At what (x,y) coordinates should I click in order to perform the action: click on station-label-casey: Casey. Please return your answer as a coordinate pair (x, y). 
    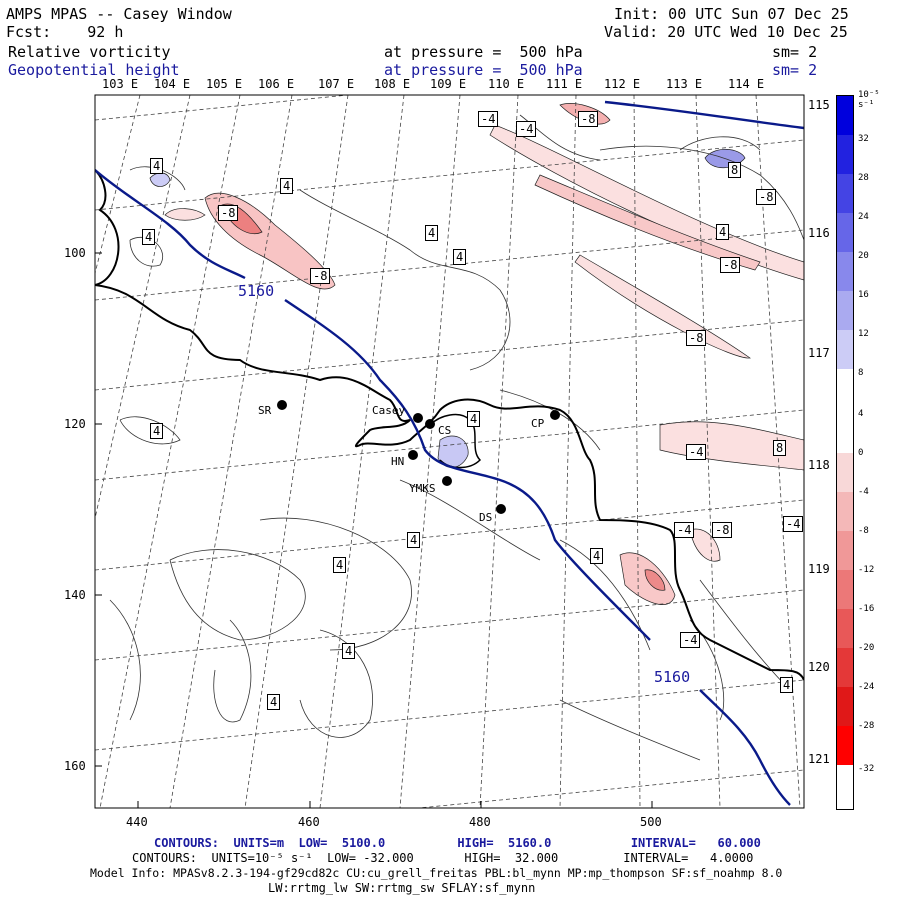
    Looking at the image, I should click on (389, 410).